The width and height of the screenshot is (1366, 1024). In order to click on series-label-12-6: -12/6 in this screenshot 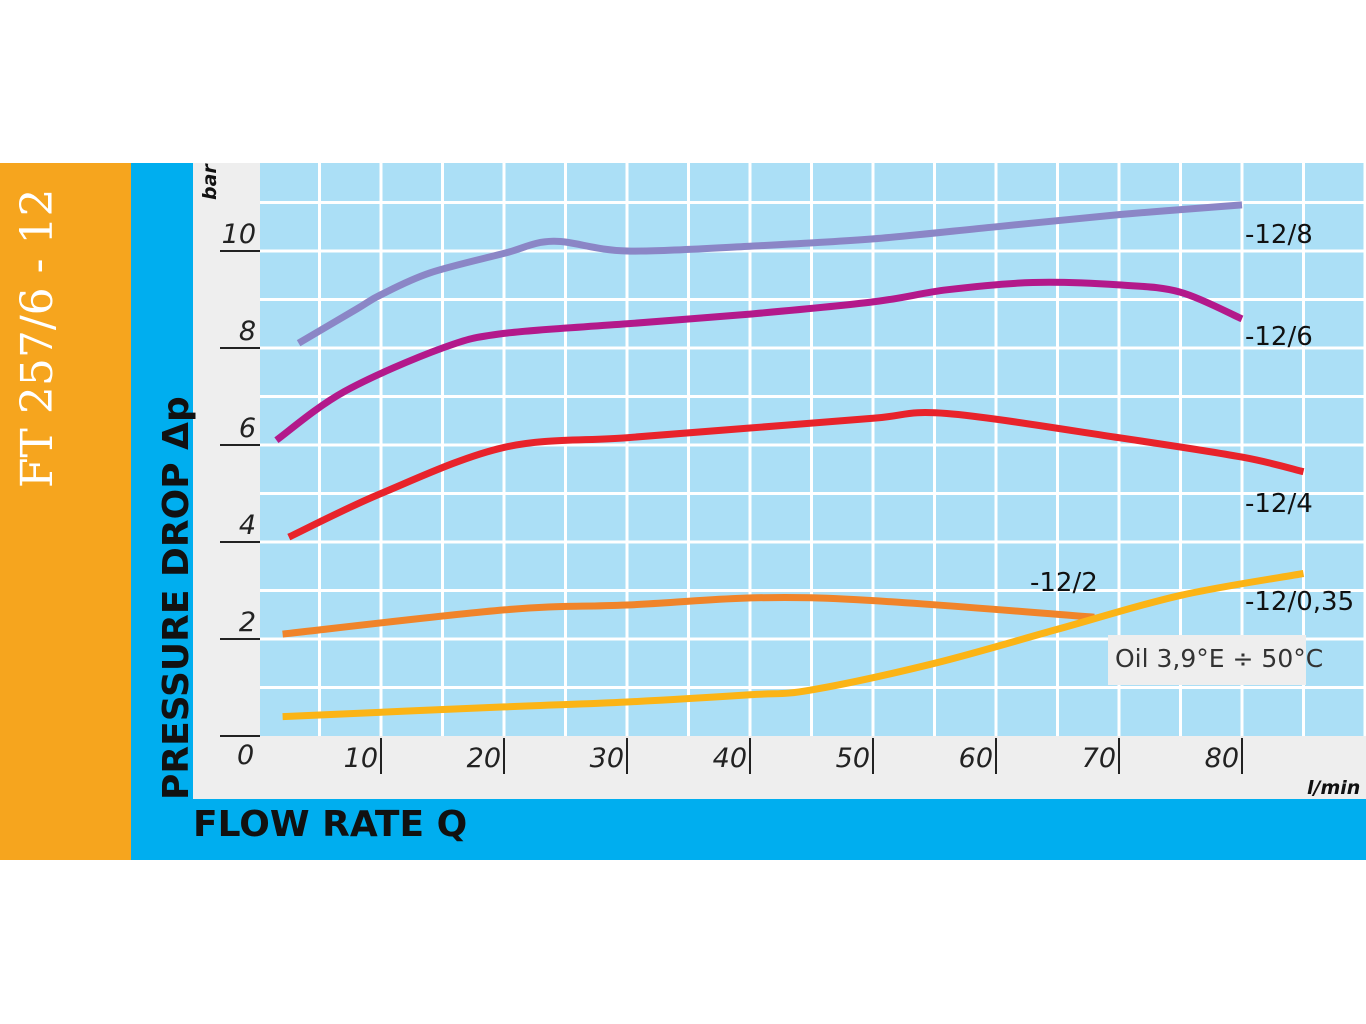, I will do `click(1279, 337)`.